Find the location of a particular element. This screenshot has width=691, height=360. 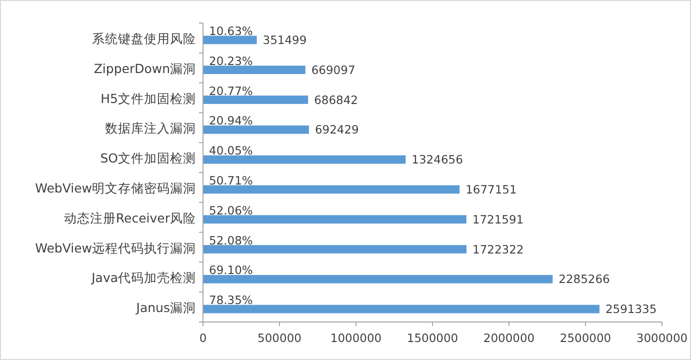

data-label: 2285266 is located at coordinates (584, 279).